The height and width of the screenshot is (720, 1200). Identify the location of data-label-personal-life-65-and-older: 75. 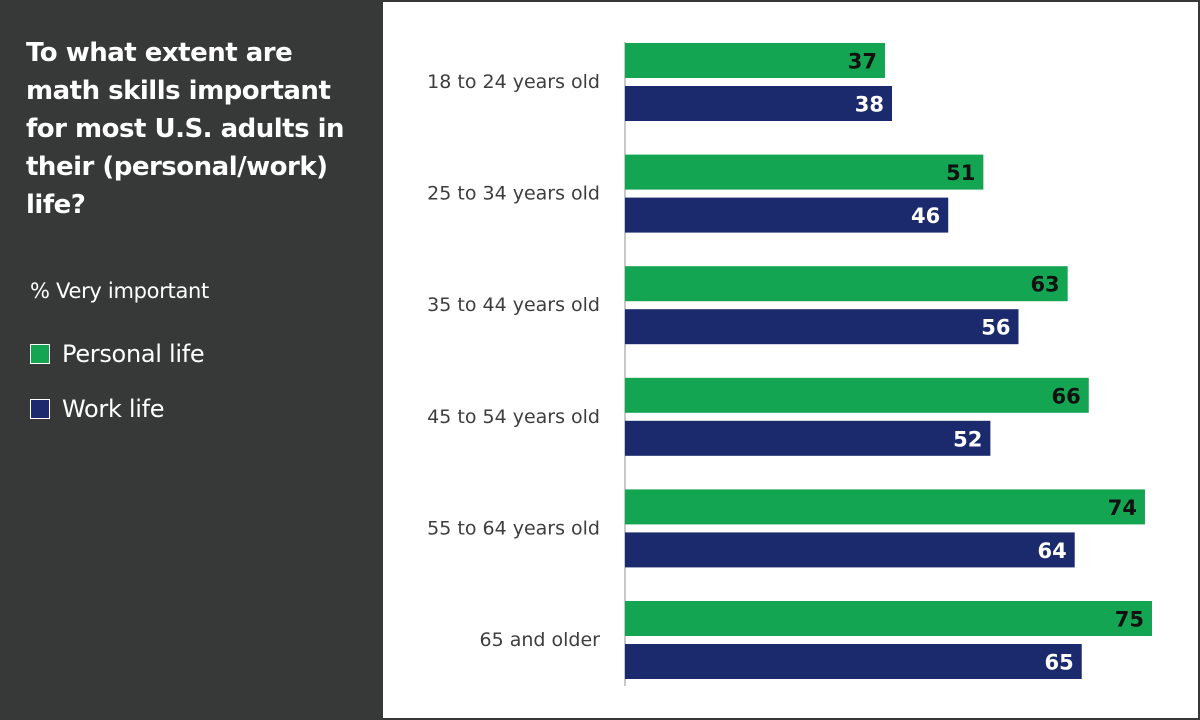
(1129, 620).